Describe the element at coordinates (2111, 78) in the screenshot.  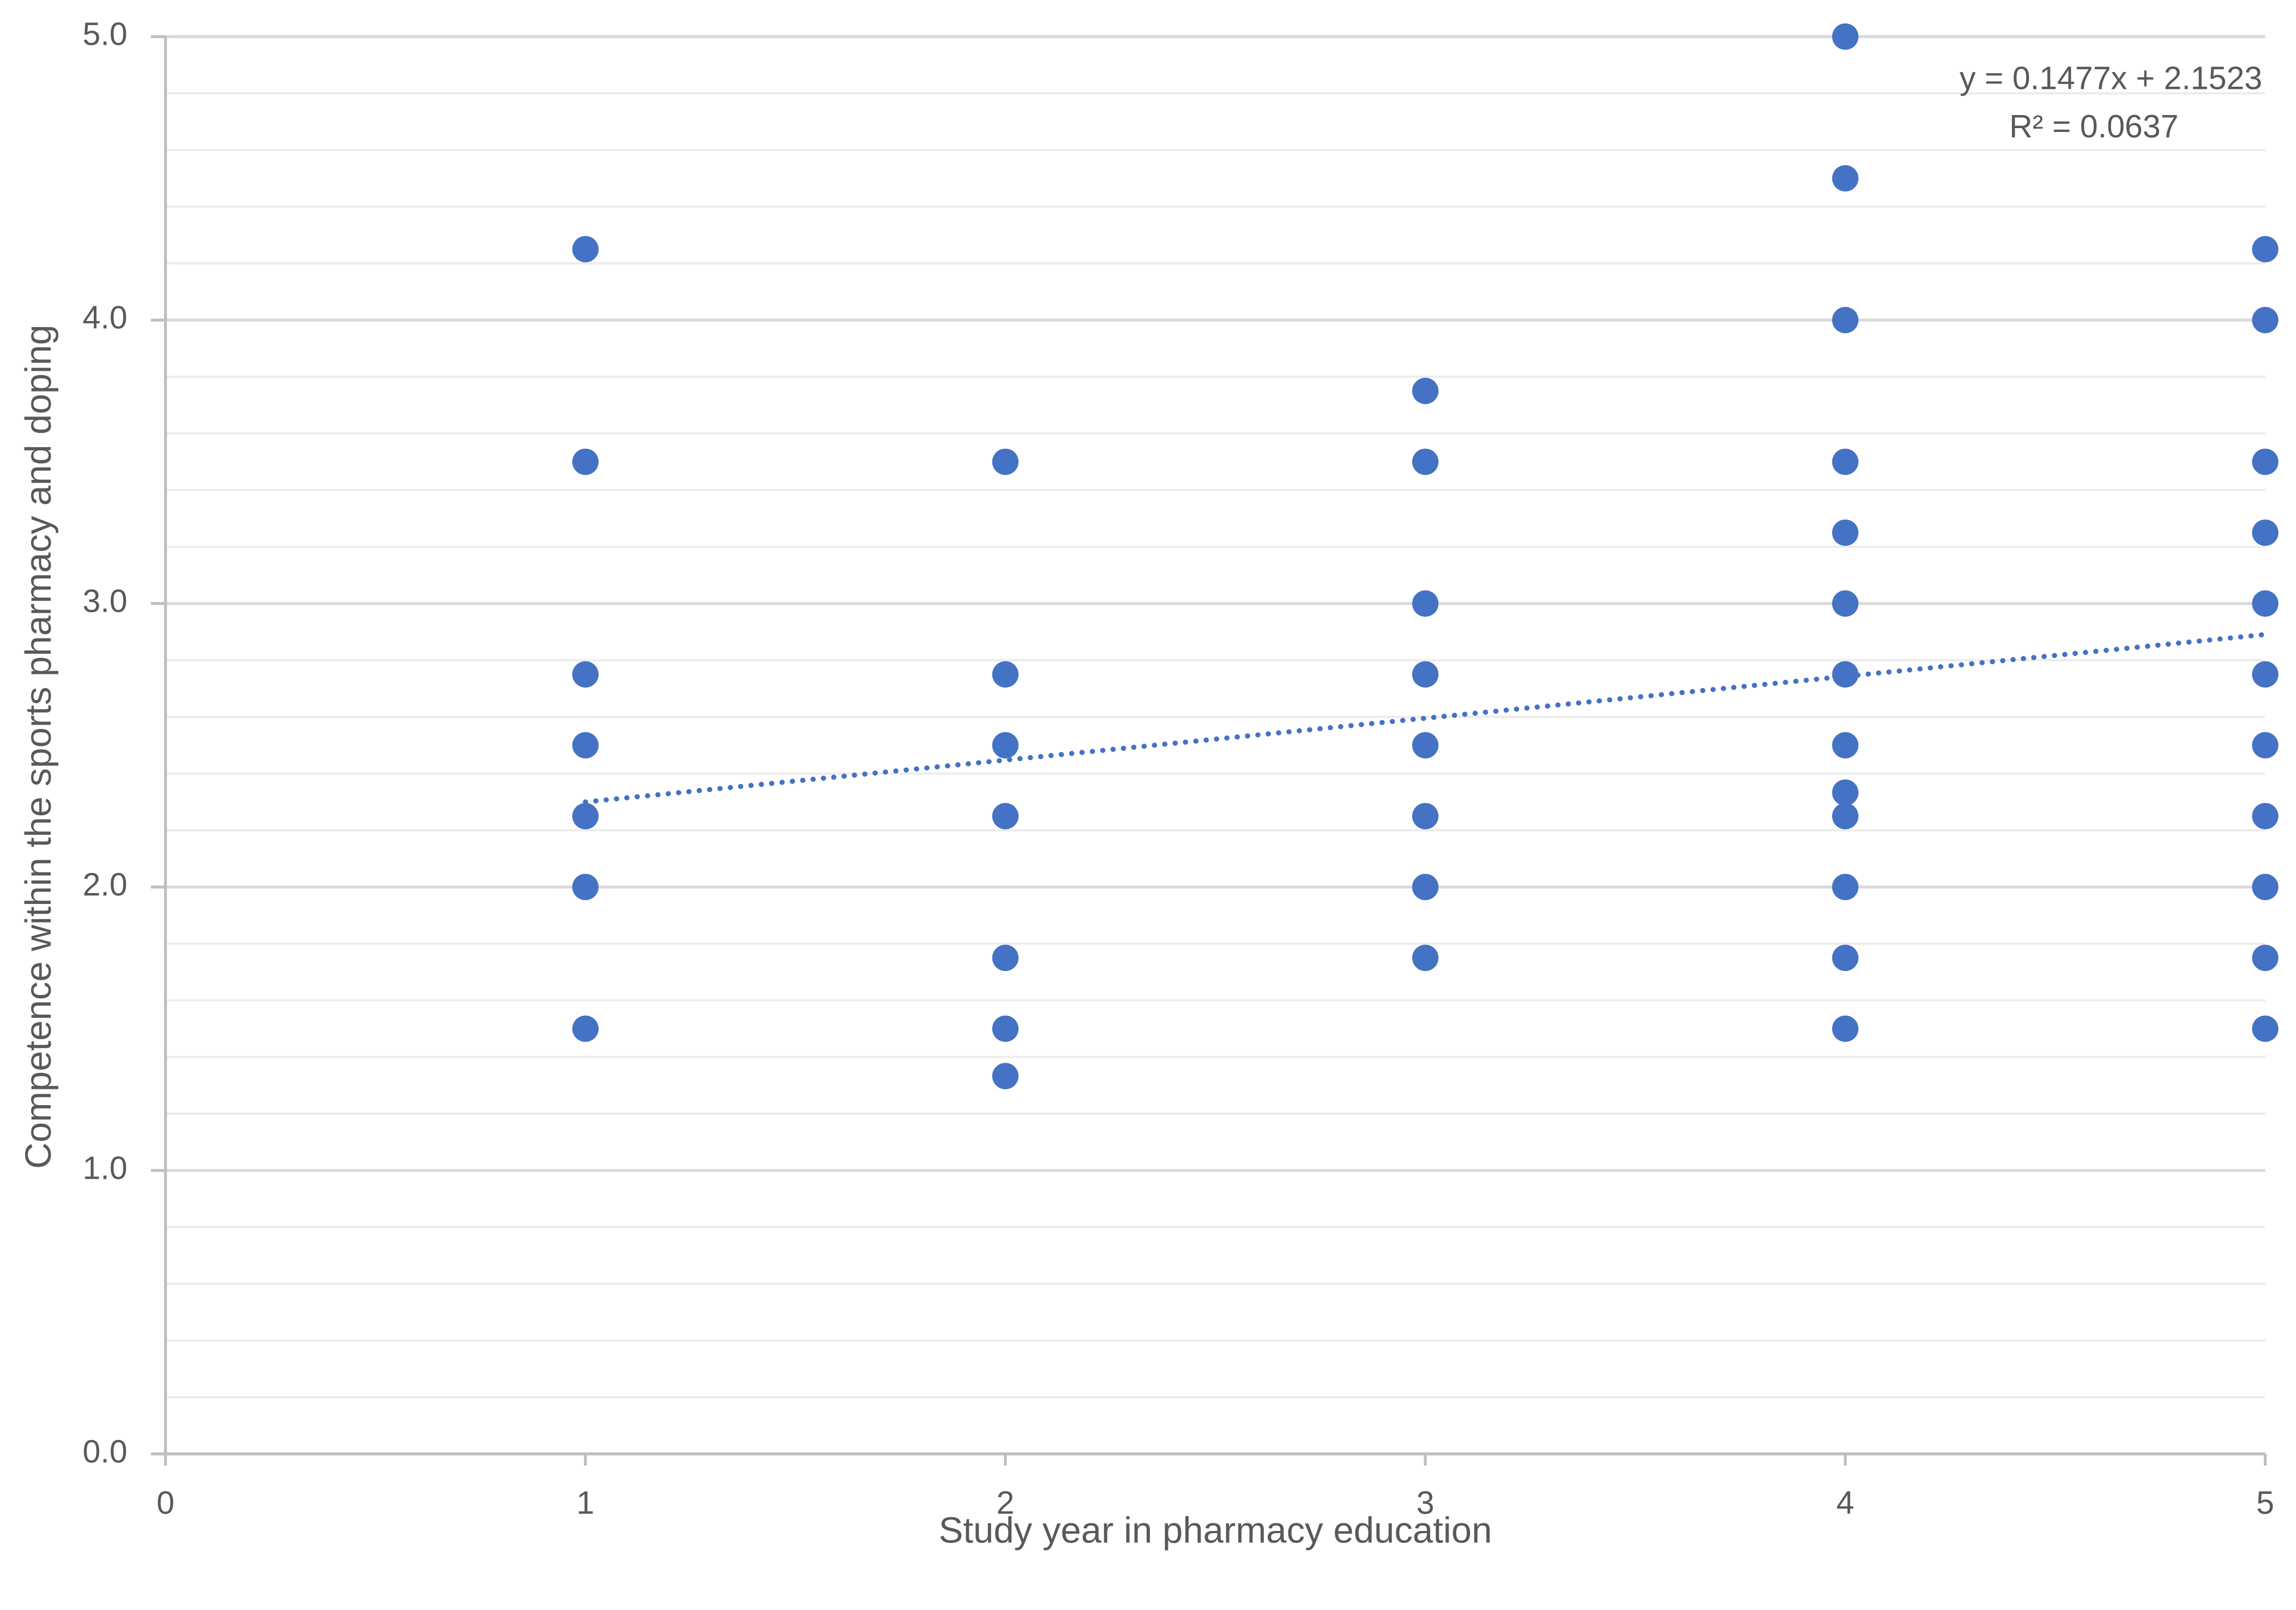
I see `trendline-equation: y = 0.1477x + 2.1523` at that location.